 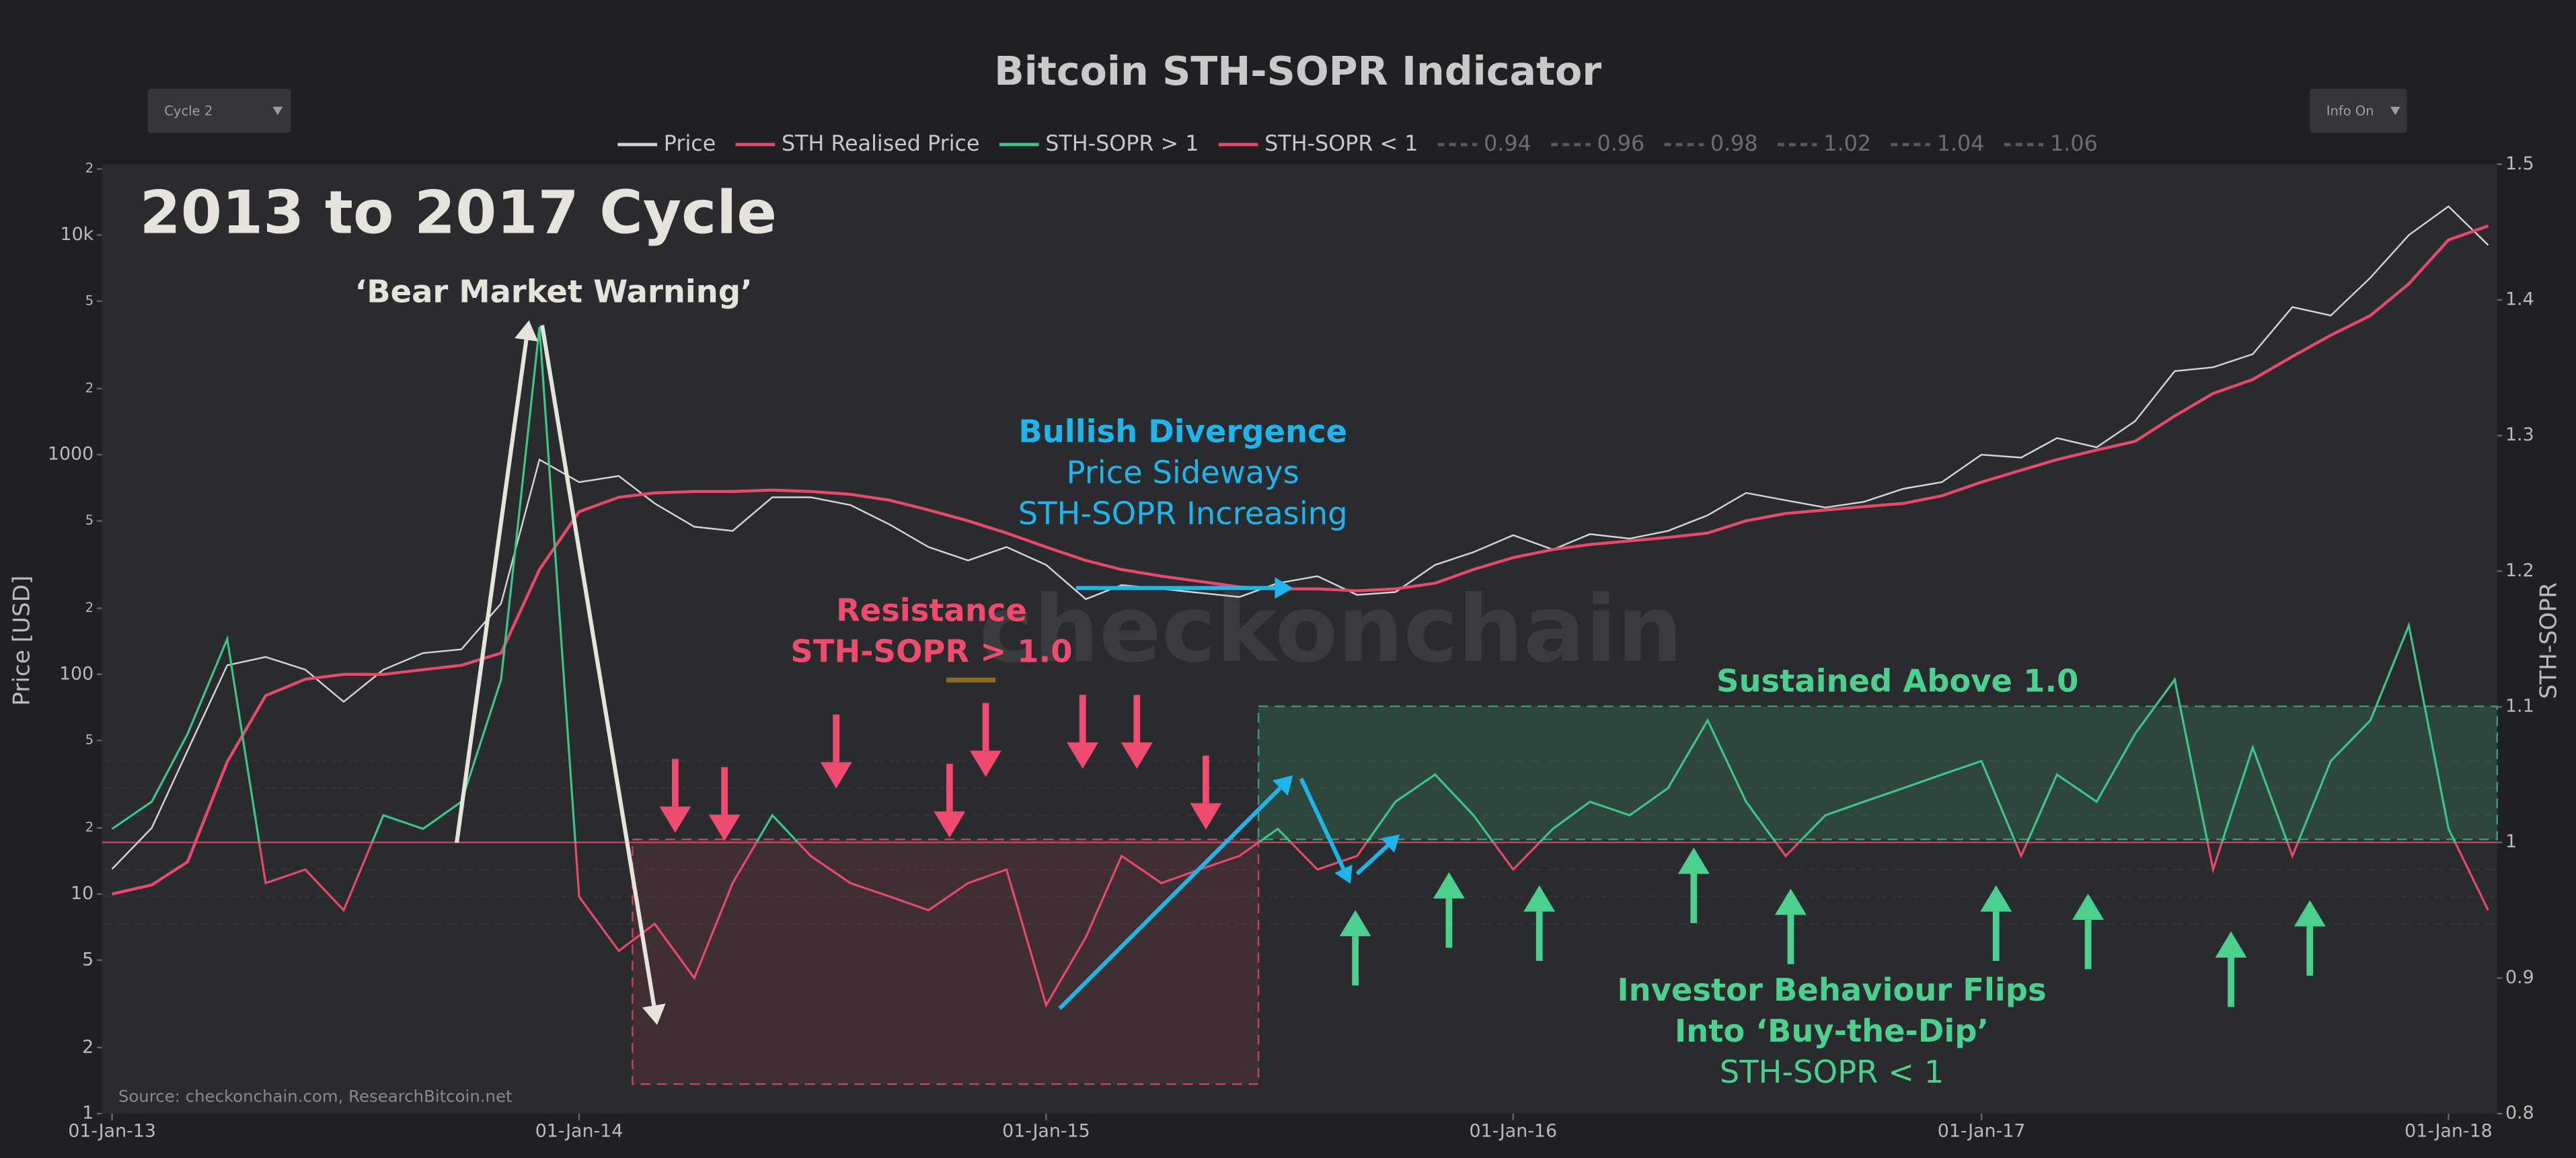 What do you see at coordinates (946, 961) in the screenshot?
I see `bearish-zone` at bounding box center [946, 961].